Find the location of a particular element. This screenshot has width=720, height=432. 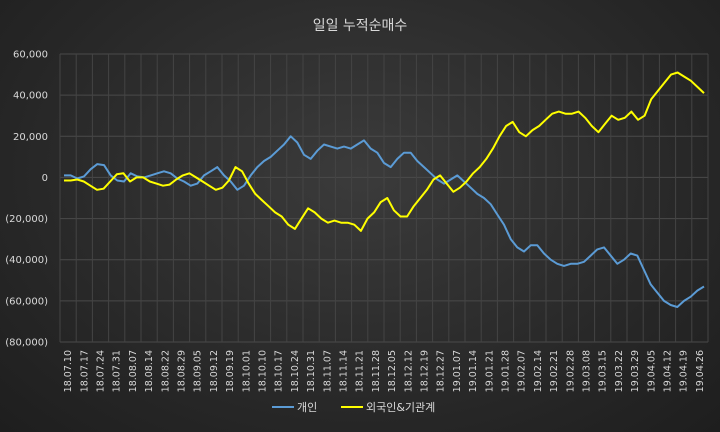

x-tick-label: 18.12.12 is located at coordinates (408, 371).